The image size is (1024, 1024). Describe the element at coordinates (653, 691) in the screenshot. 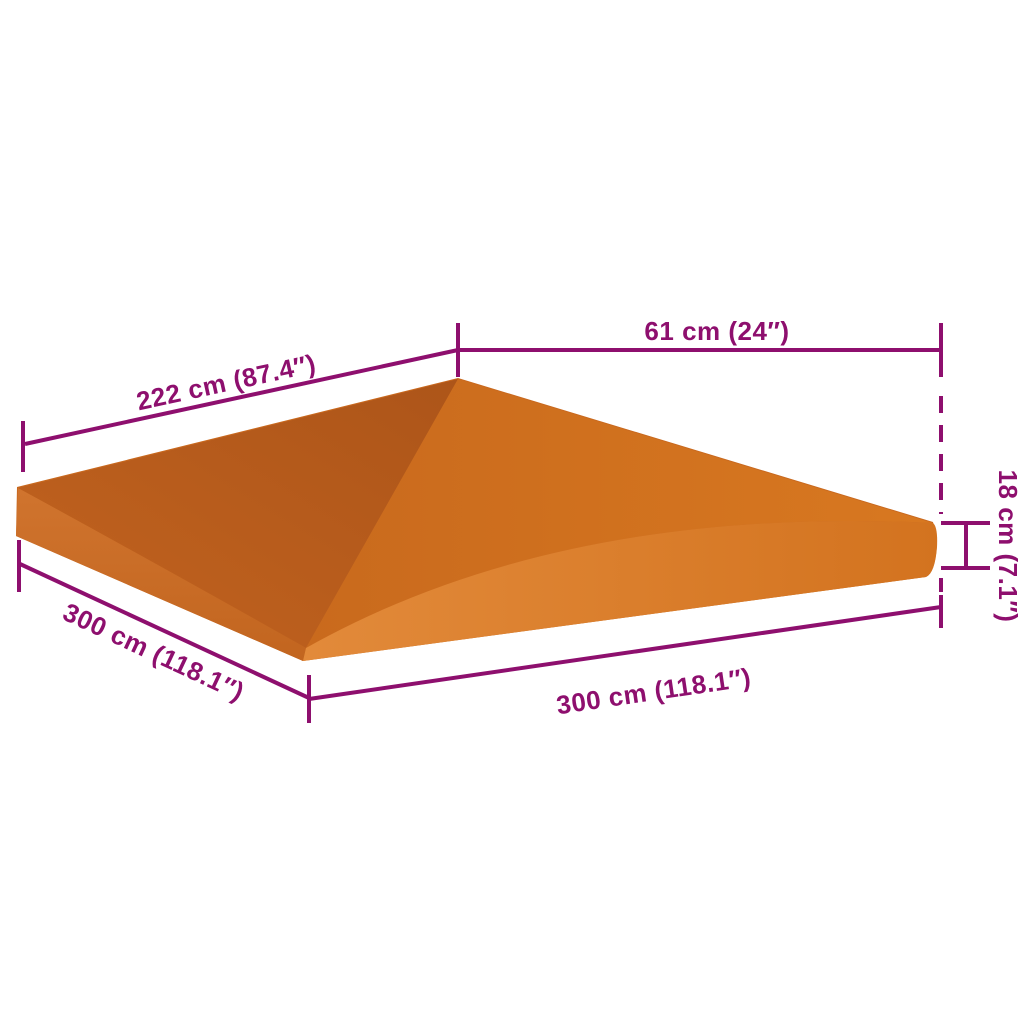

I see `dimension-label-side-front: 300 cm (118.1″)` at that location.